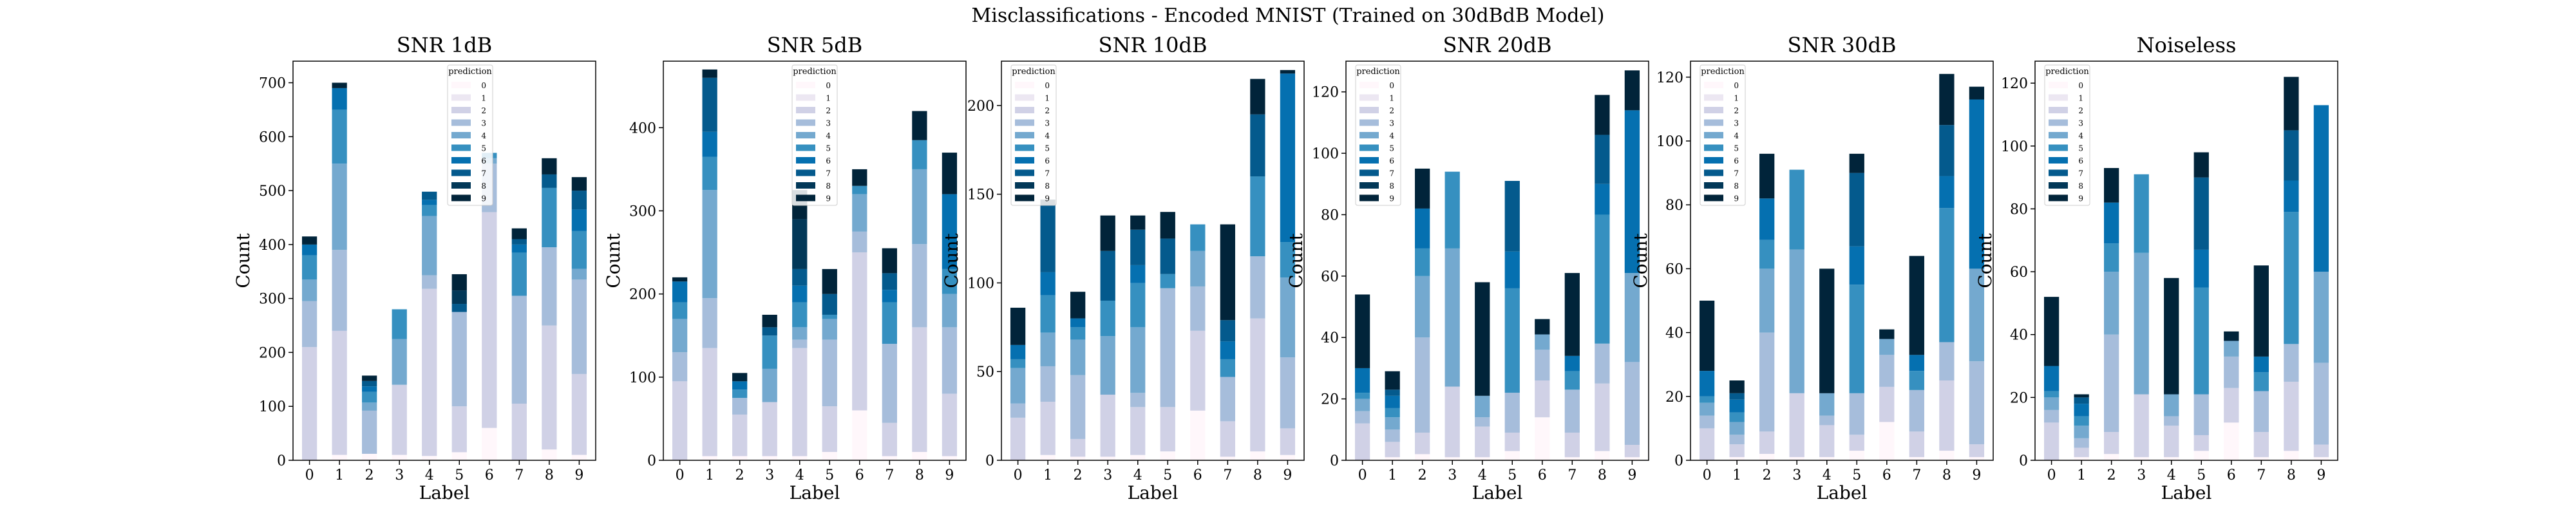 Image resolution: width=2576 pixels, height=515 pixels. Describe the element at coordinates (2014, 147) in the screenshot. I see `y-tick-label: 100` at that location.